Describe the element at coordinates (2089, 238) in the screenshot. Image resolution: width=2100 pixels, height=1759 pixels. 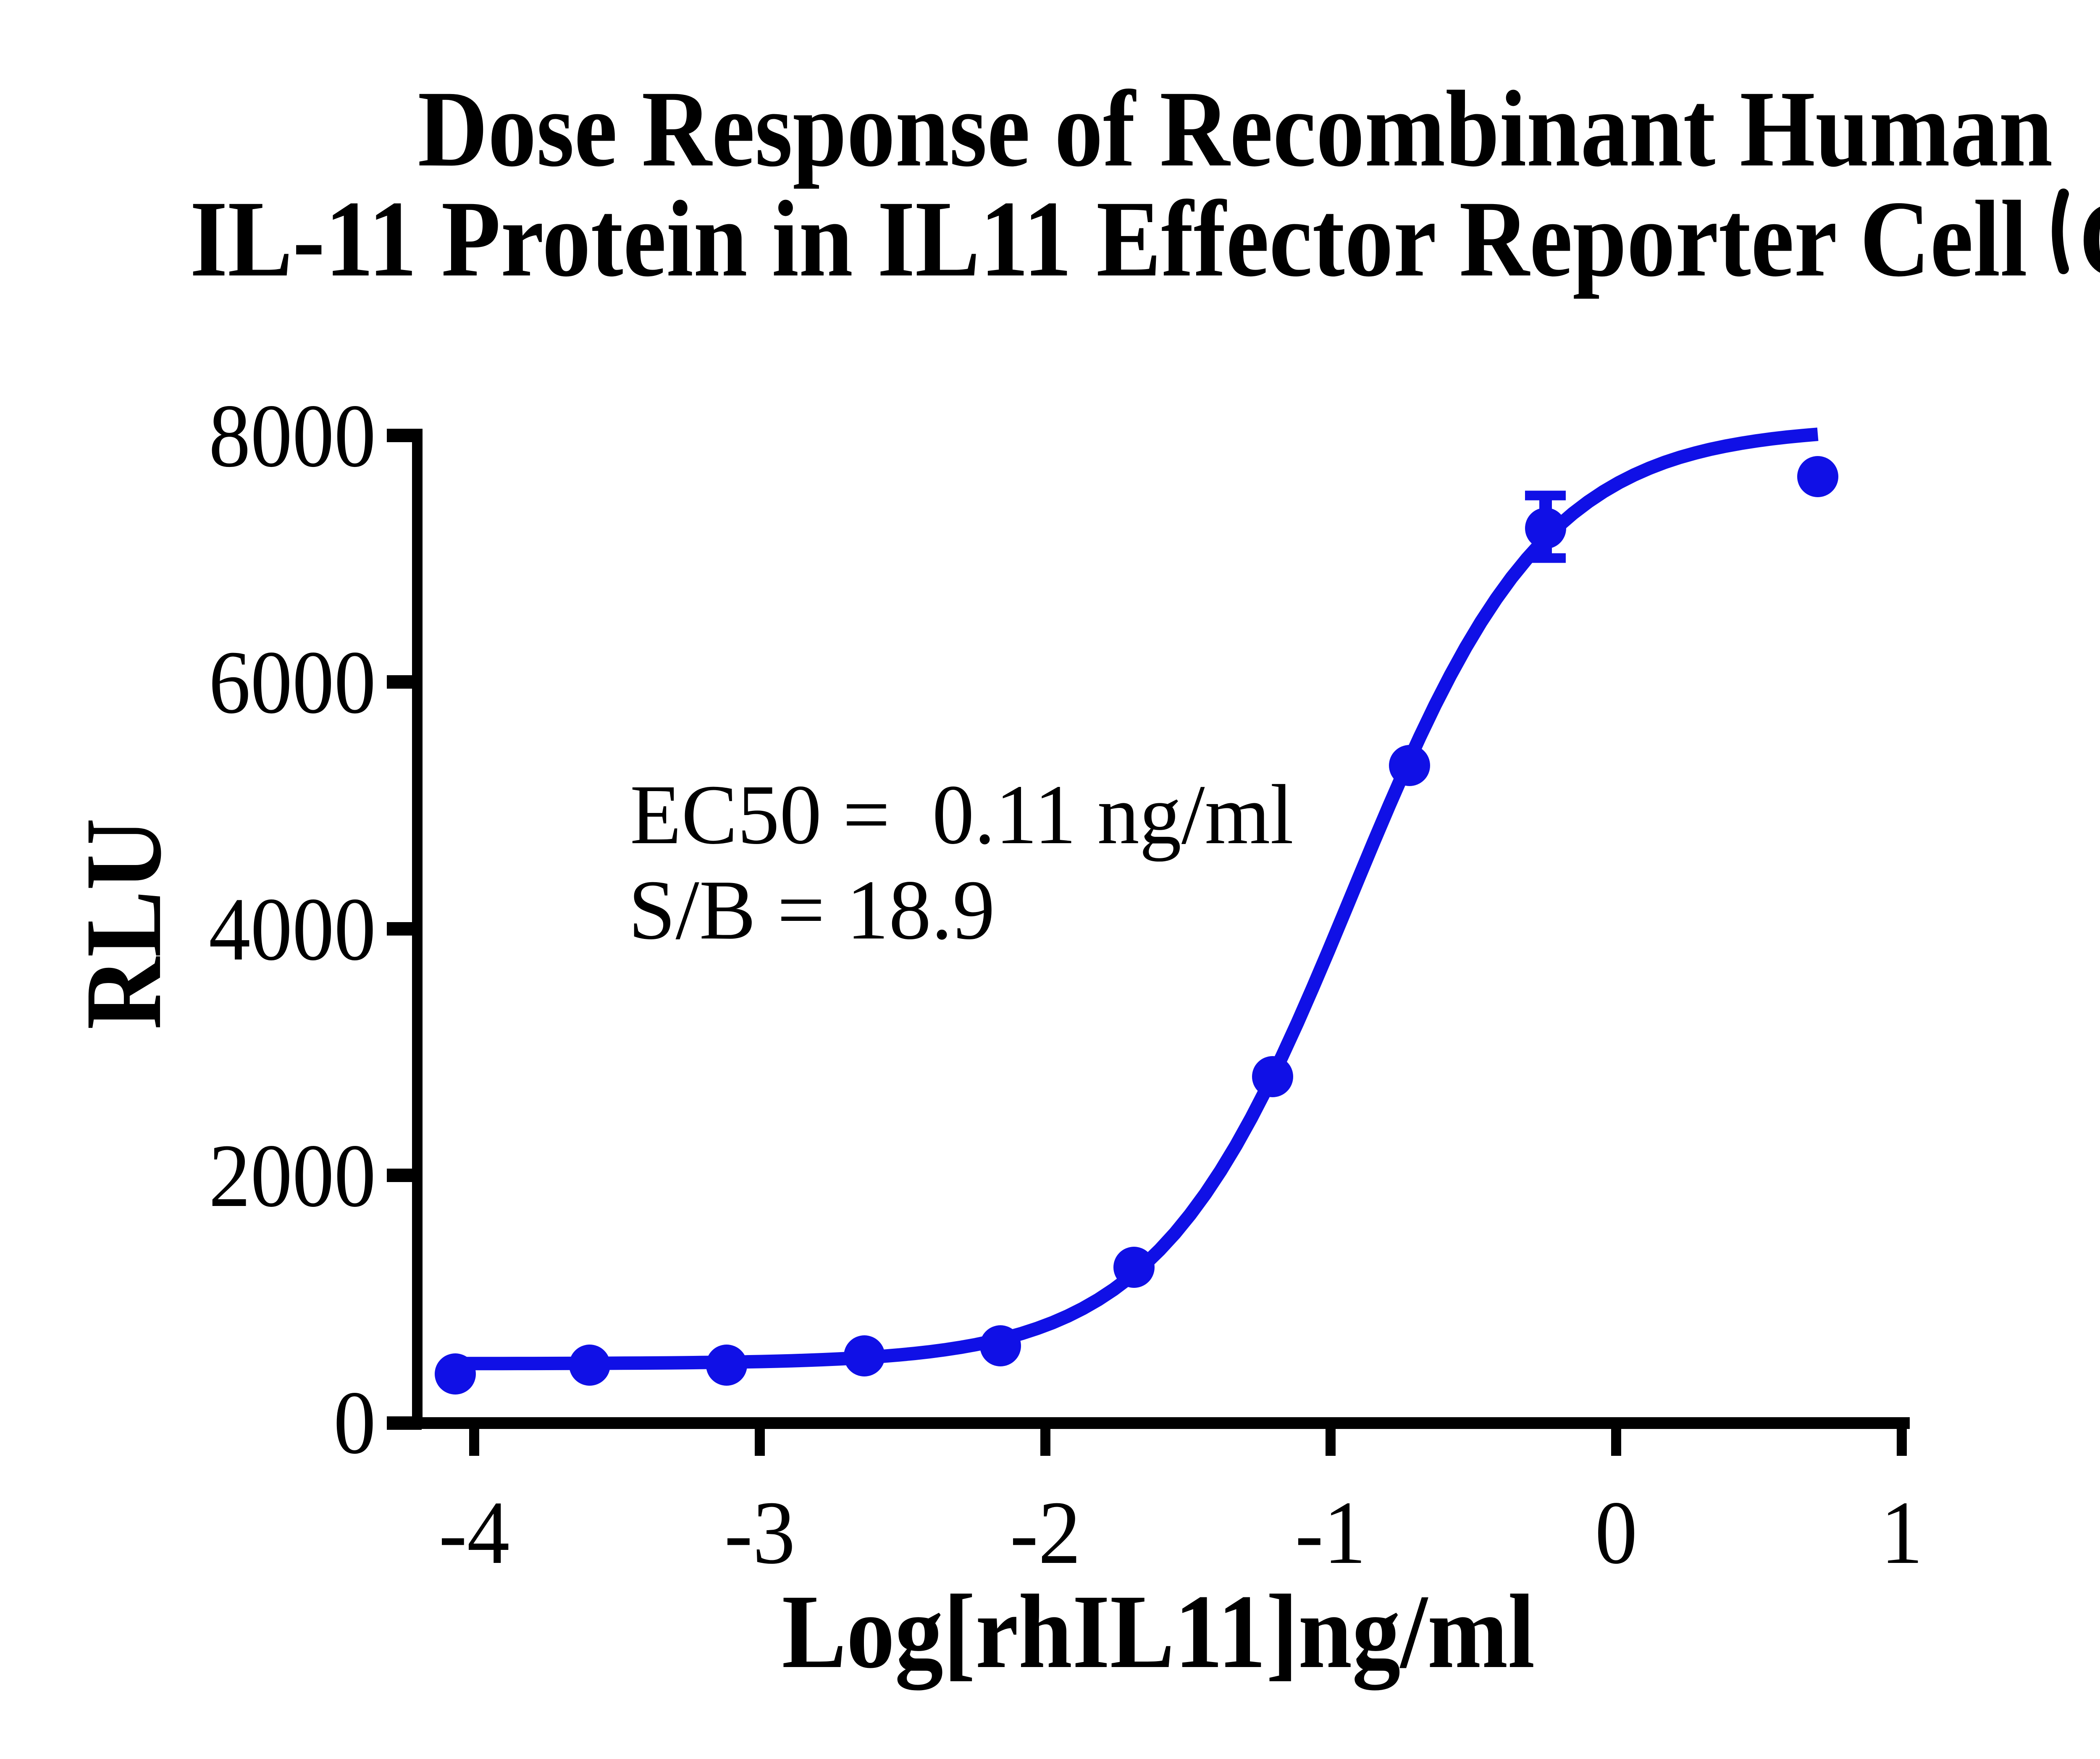
I see `svg-text: C12` at that location.